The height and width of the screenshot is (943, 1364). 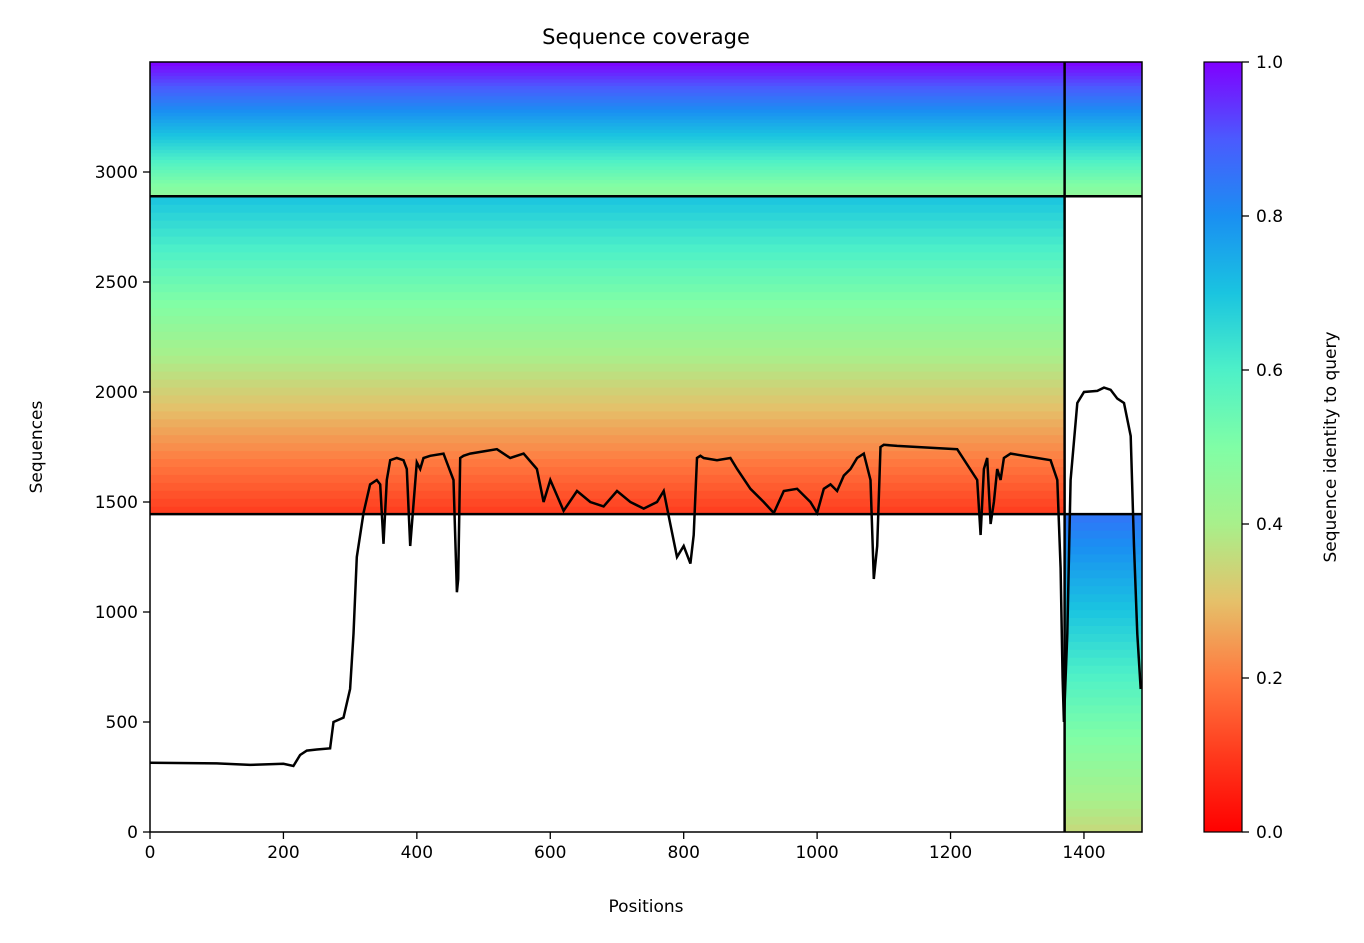 What do you see at coordinates (625, 847) in the screenshot?
I see `x-axis-ticks: 0 200 400 600 800 1000 1200 1400` at bounding box center [625, 847].